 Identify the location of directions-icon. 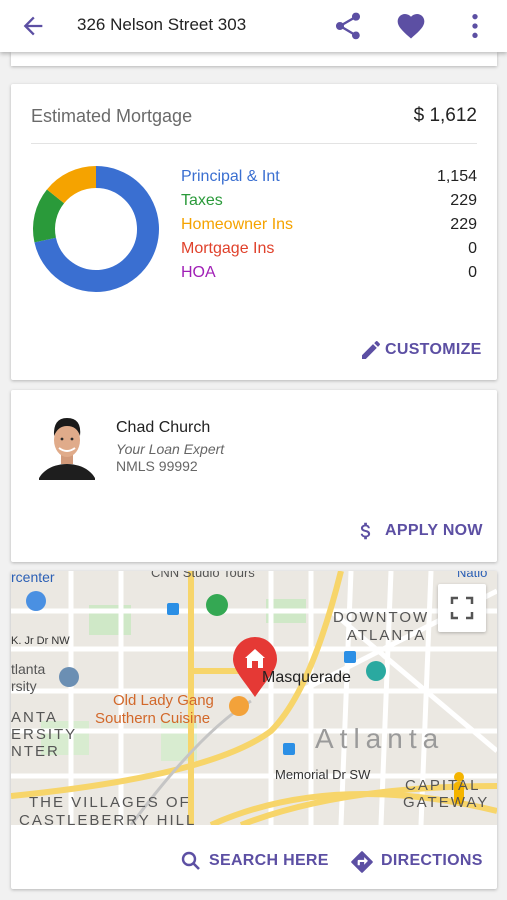
(362, 862).